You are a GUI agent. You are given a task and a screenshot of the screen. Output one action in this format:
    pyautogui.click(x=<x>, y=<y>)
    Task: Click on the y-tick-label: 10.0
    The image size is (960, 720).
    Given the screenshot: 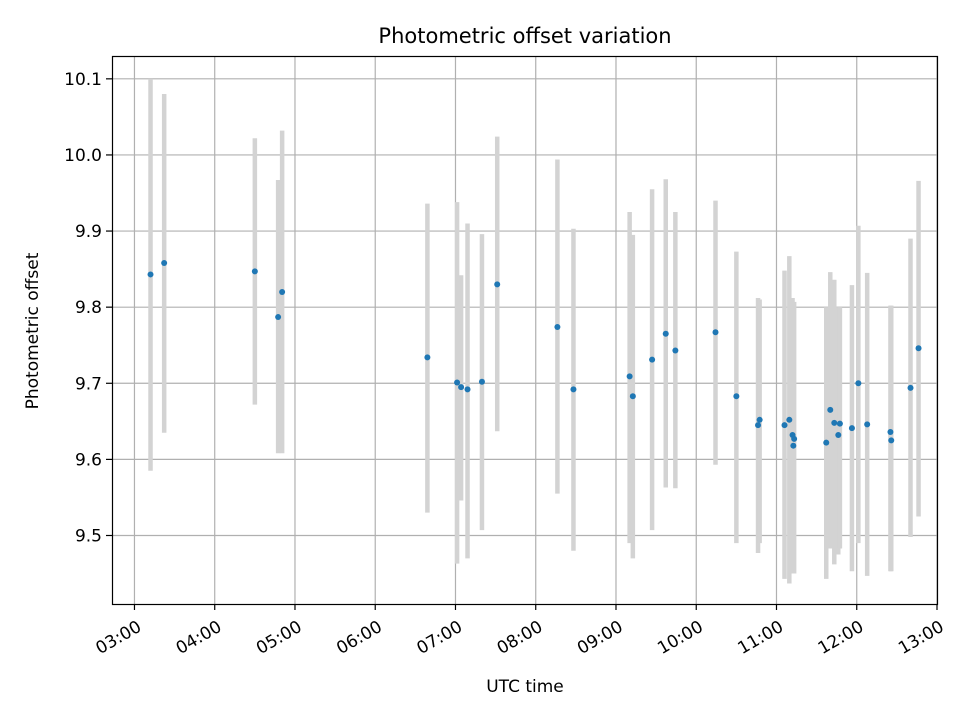 What is the action you would take?
    pyautogui.click(x=83, y=156)
    